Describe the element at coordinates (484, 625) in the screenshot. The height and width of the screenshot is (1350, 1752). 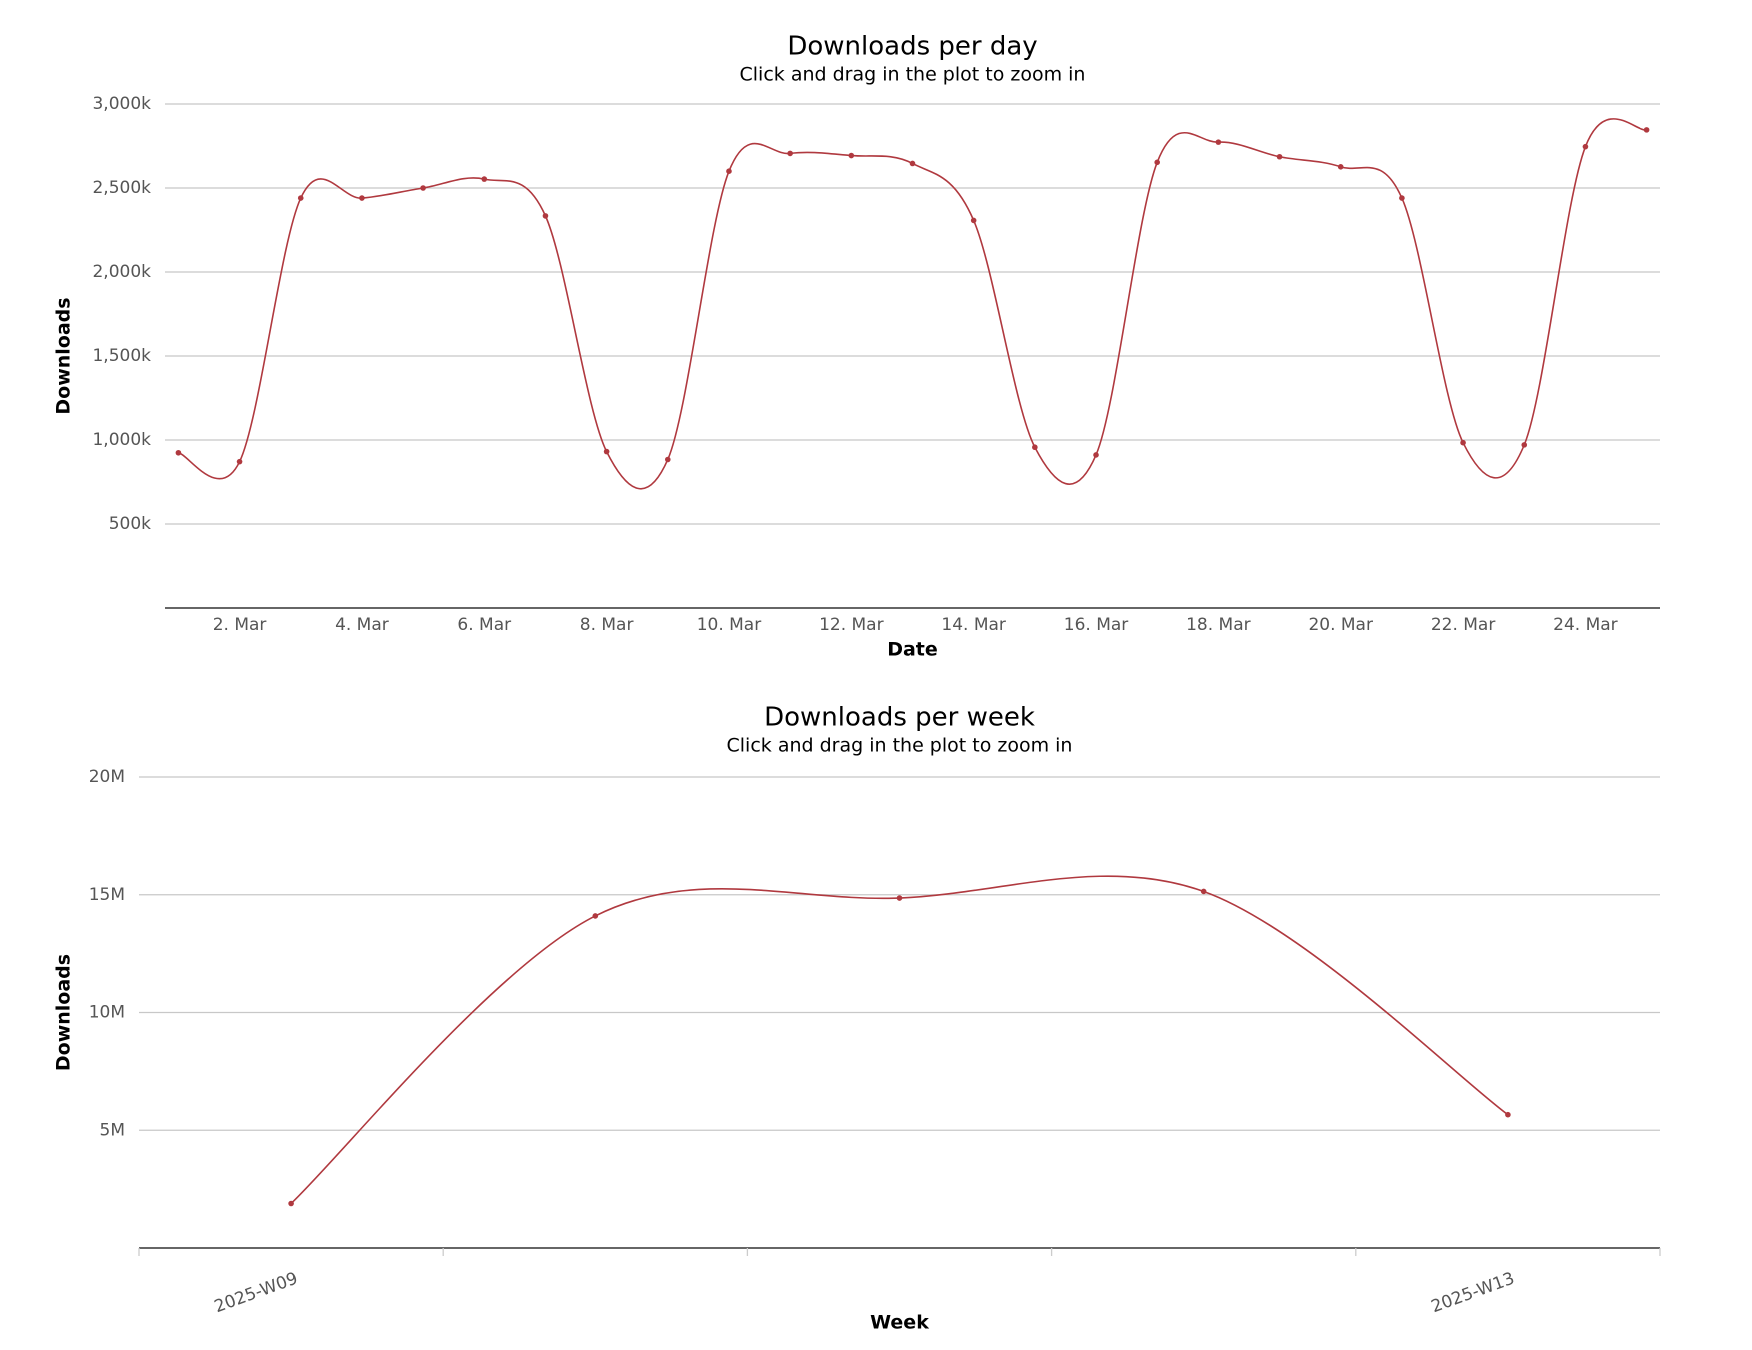
I see `x-tick-label: 6. Mar` at that location.